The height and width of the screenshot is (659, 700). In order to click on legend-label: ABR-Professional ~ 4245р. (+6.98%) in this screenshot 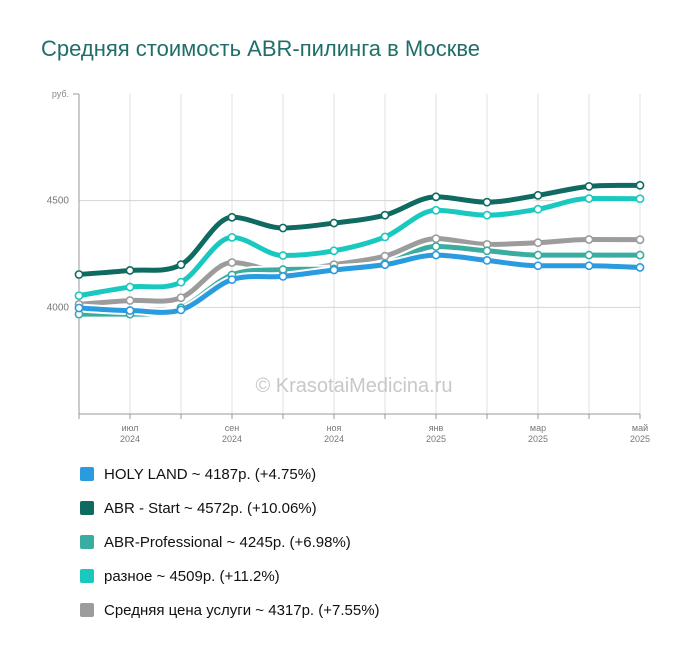, I will do `click(227, 542)`.